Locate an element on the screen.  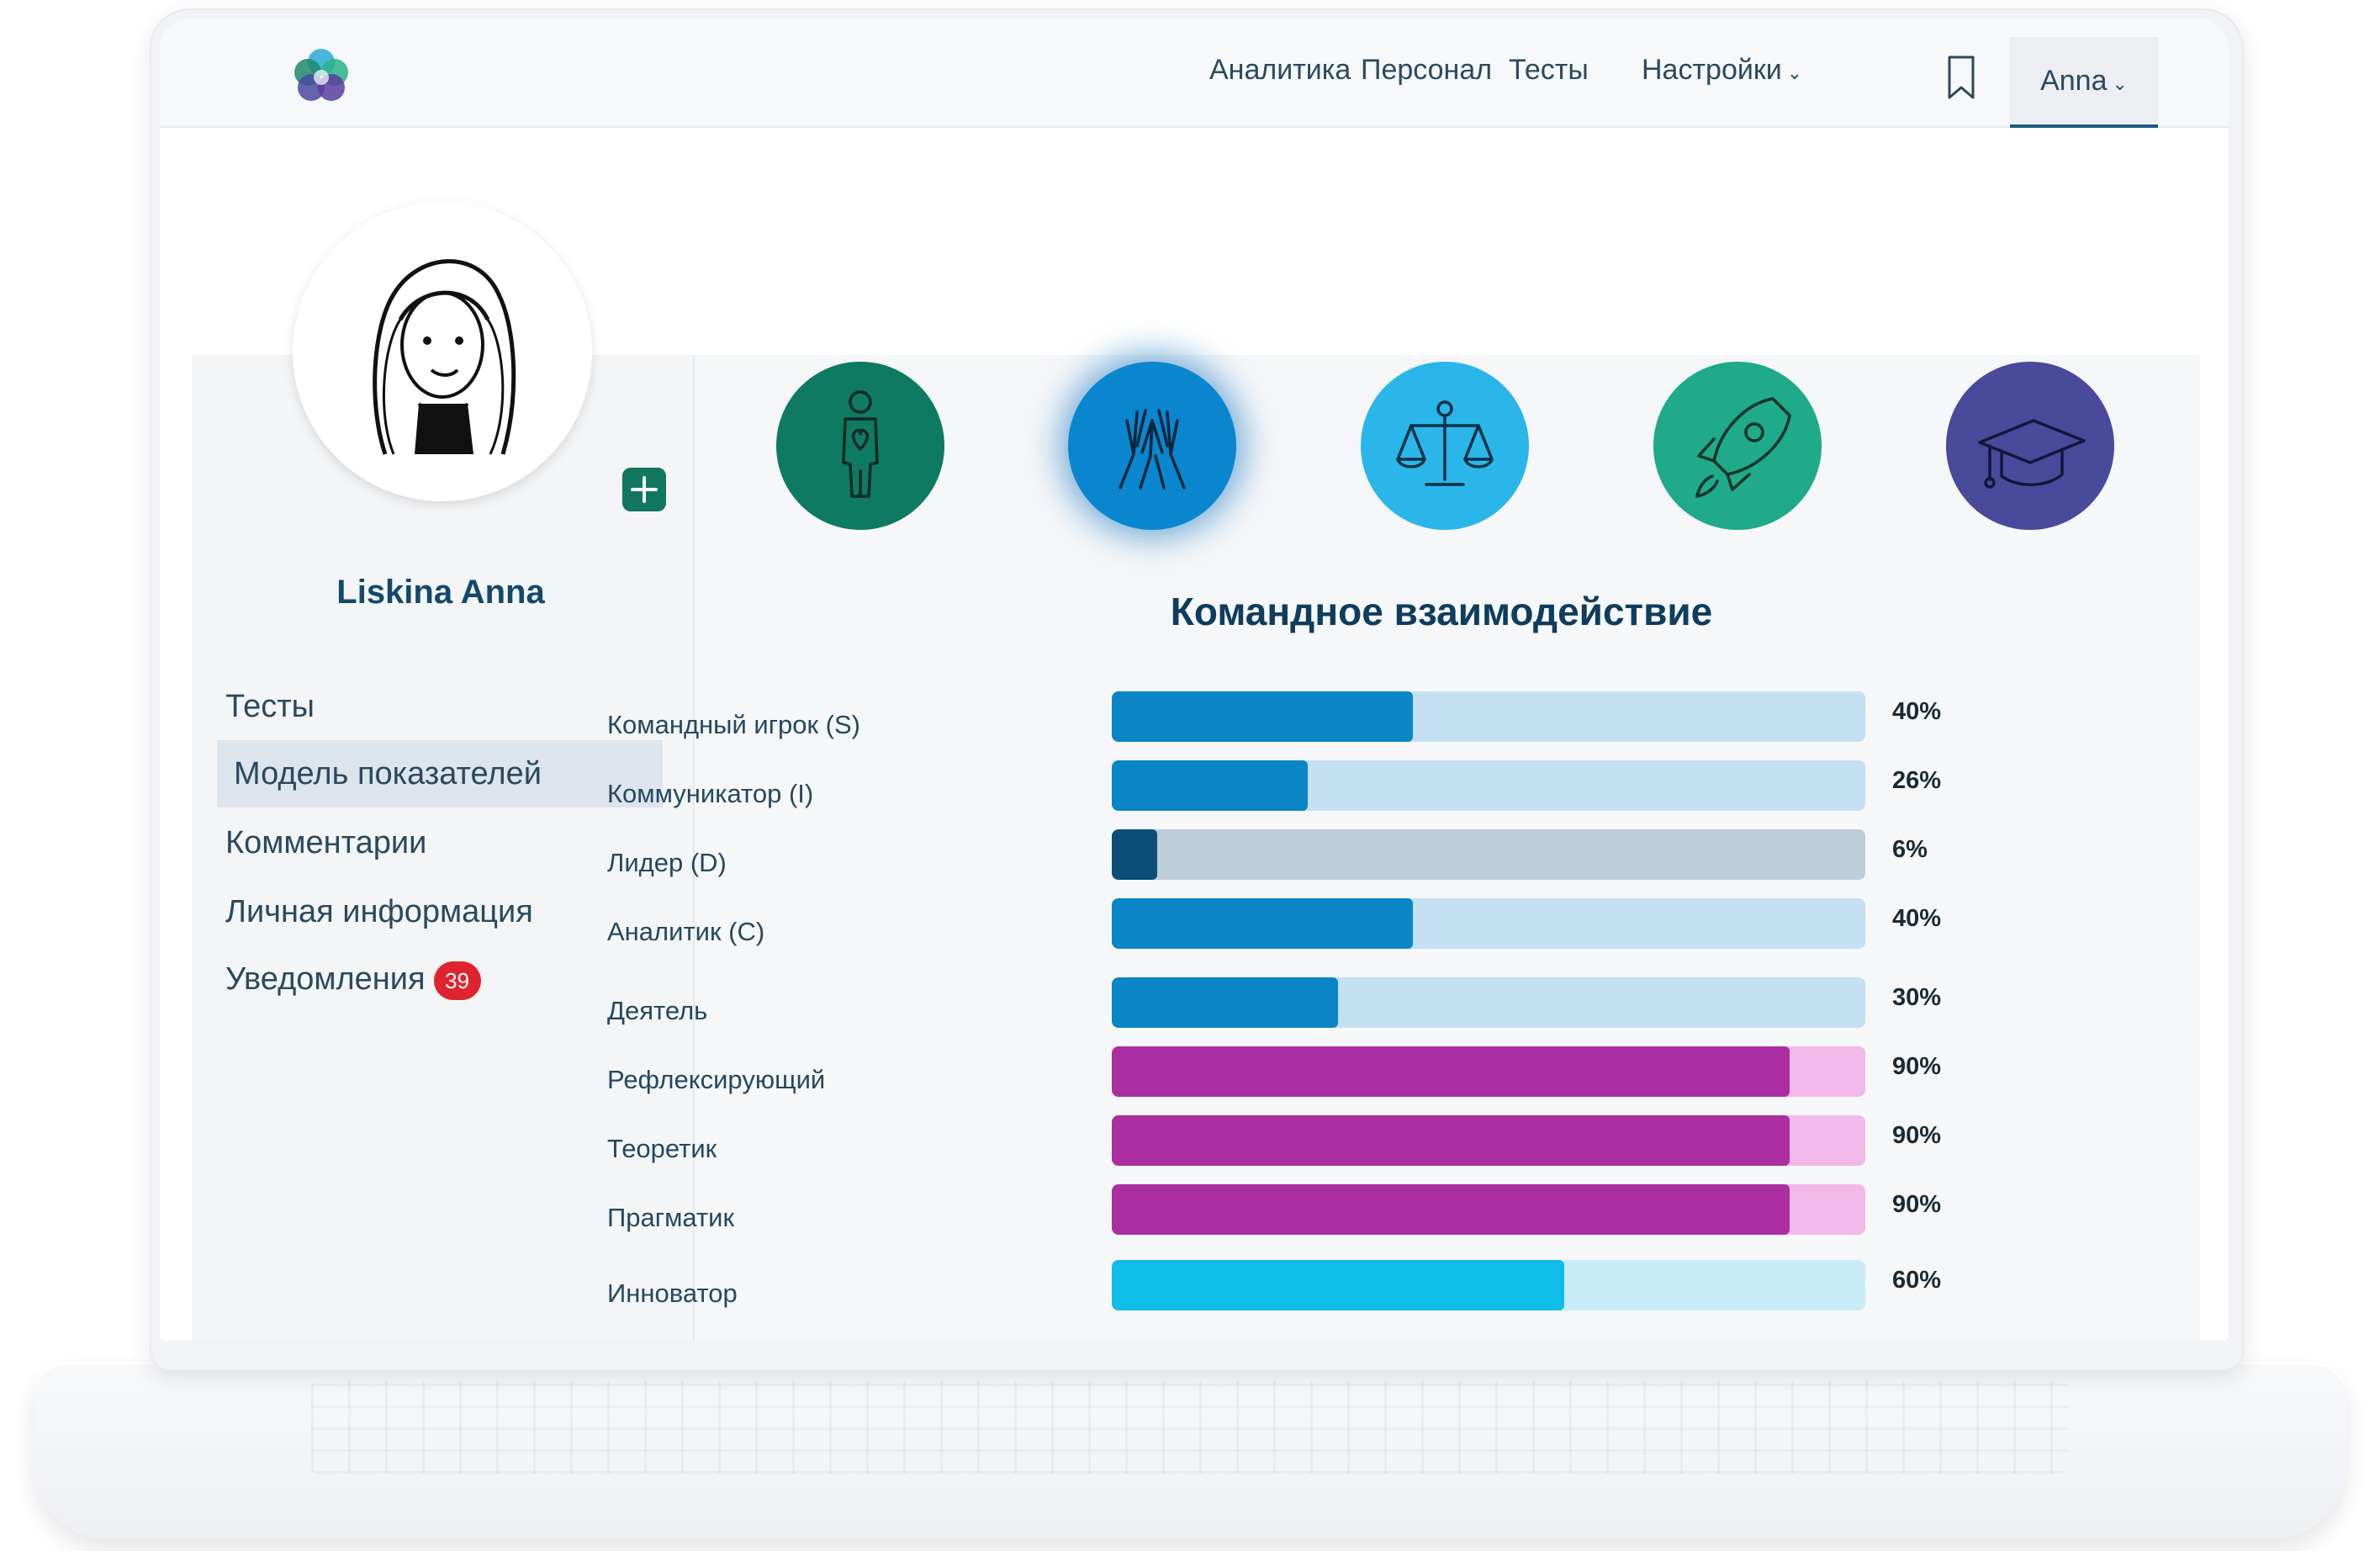
metric-label: Прагматик is located at coordinates (671, 1217).